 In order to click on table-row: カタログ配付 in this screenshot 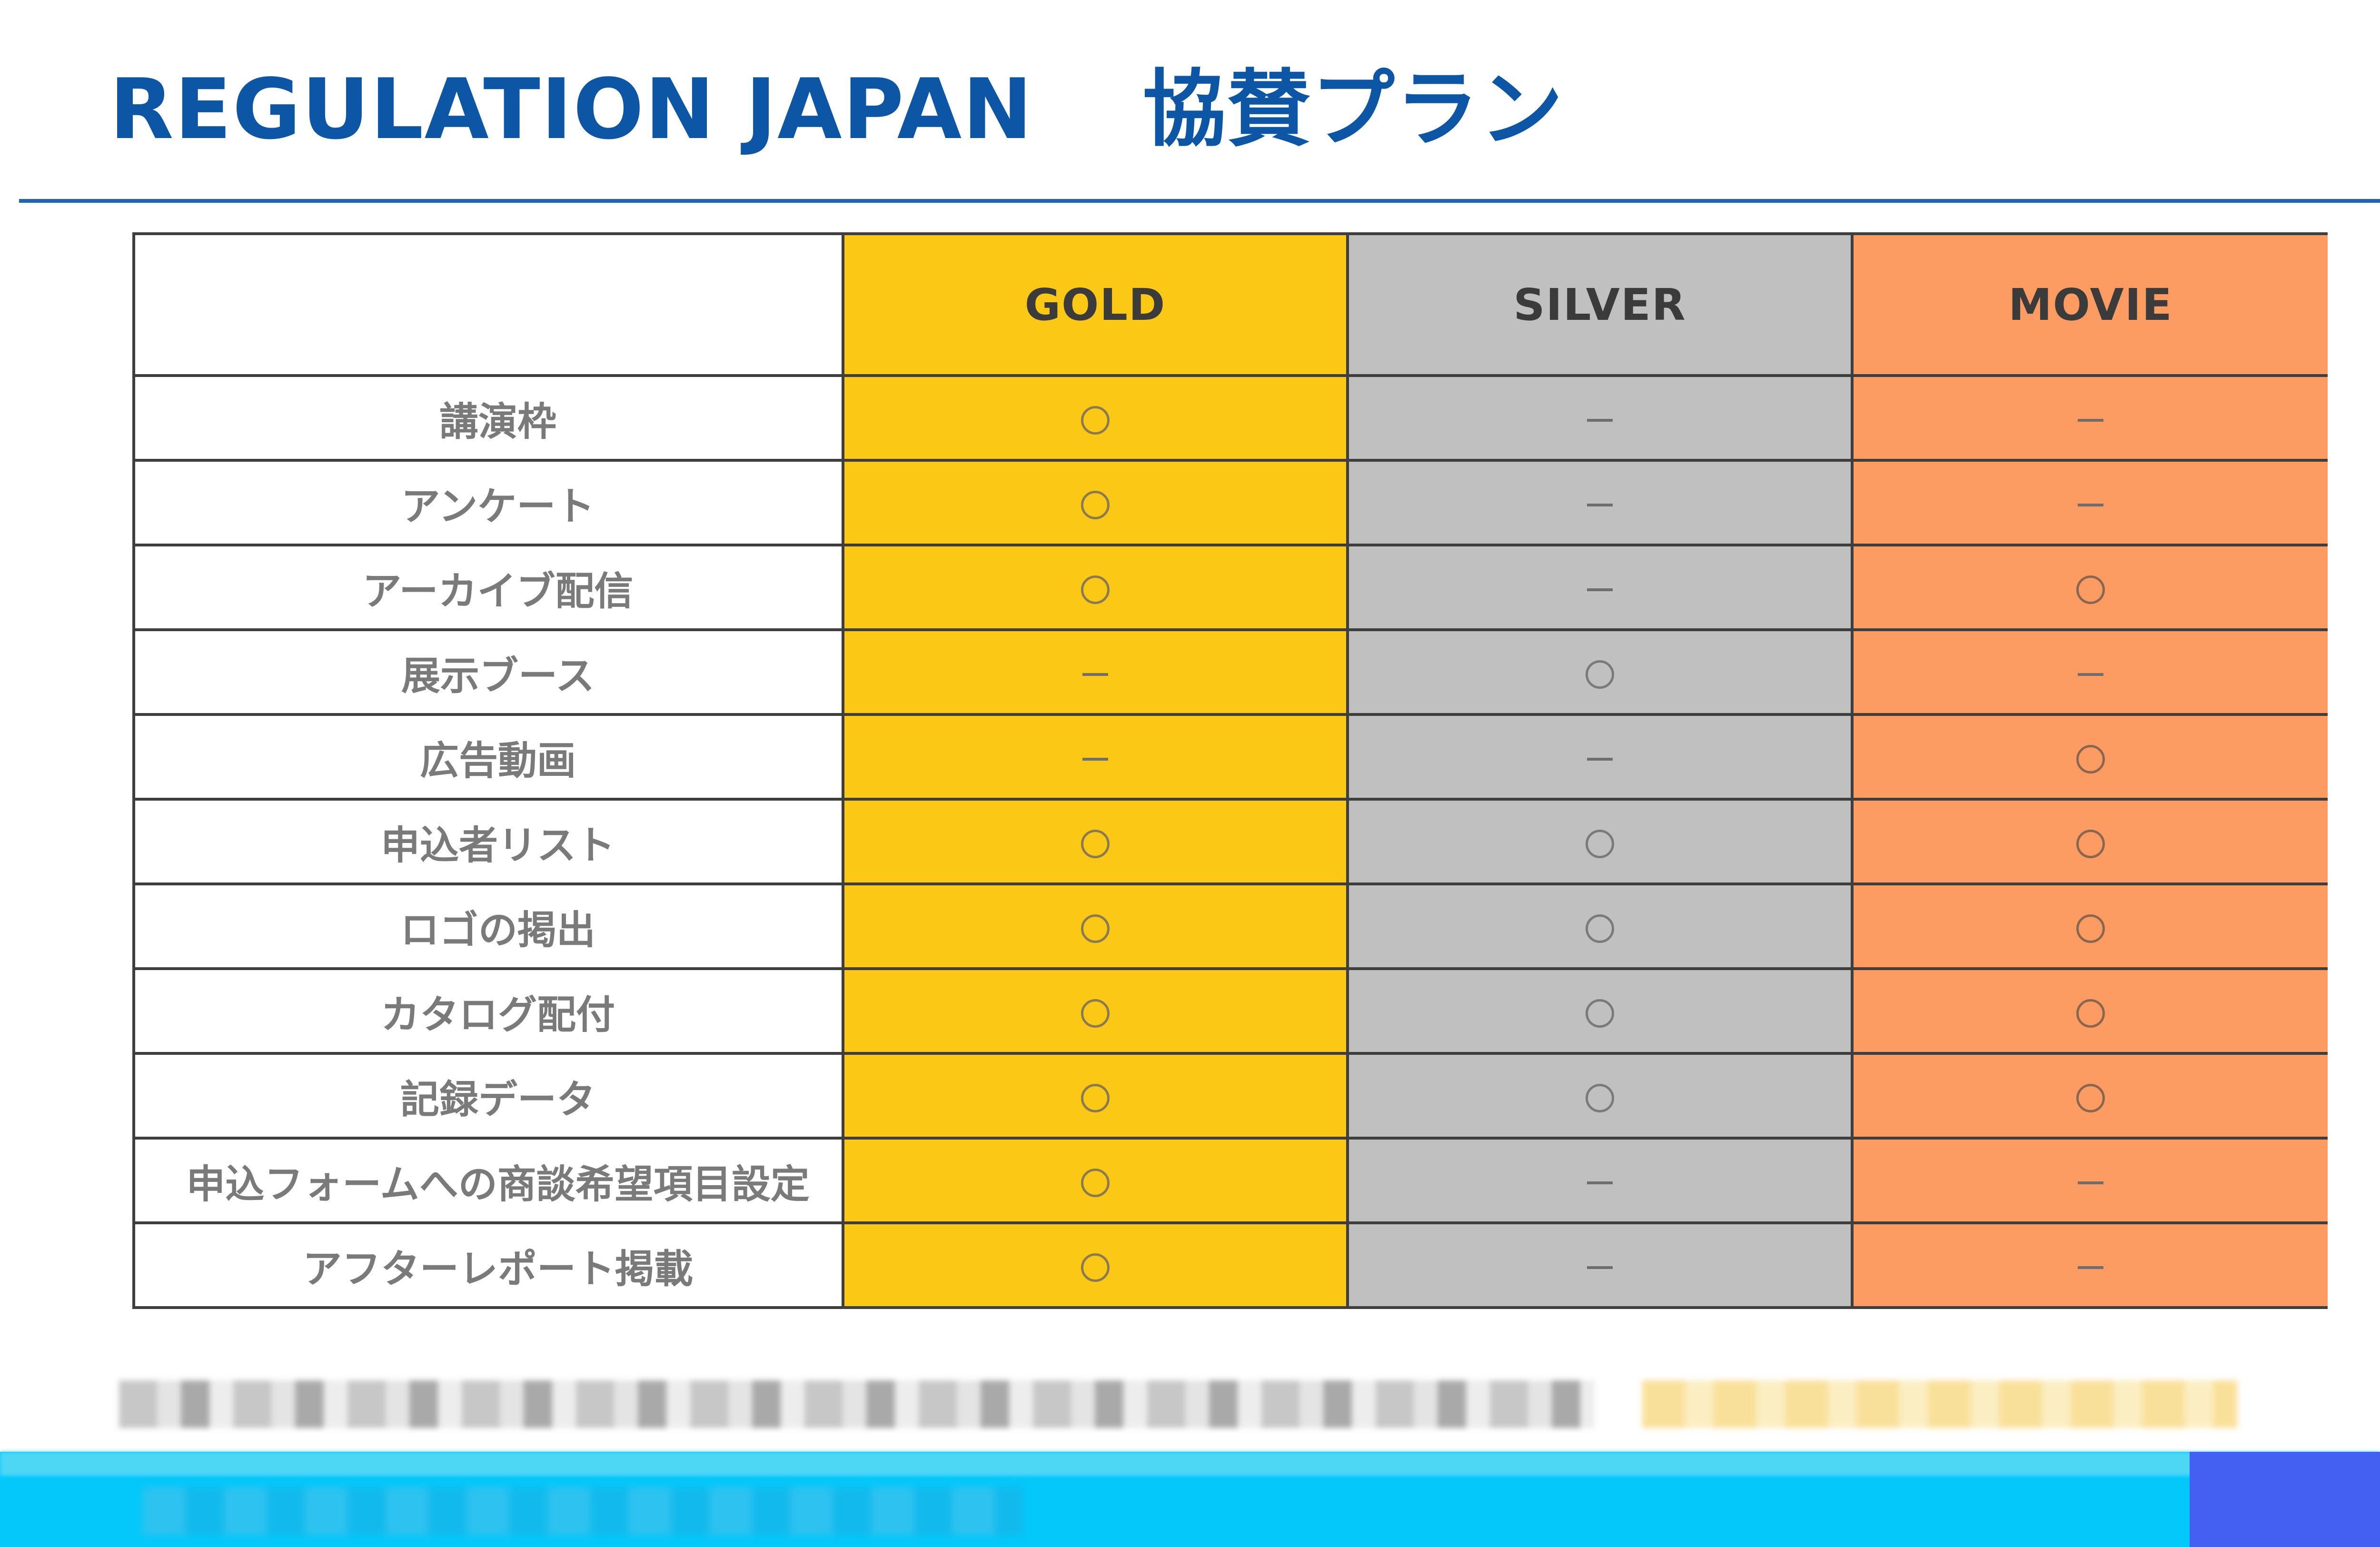, I will do `click(1230, 1011)`.